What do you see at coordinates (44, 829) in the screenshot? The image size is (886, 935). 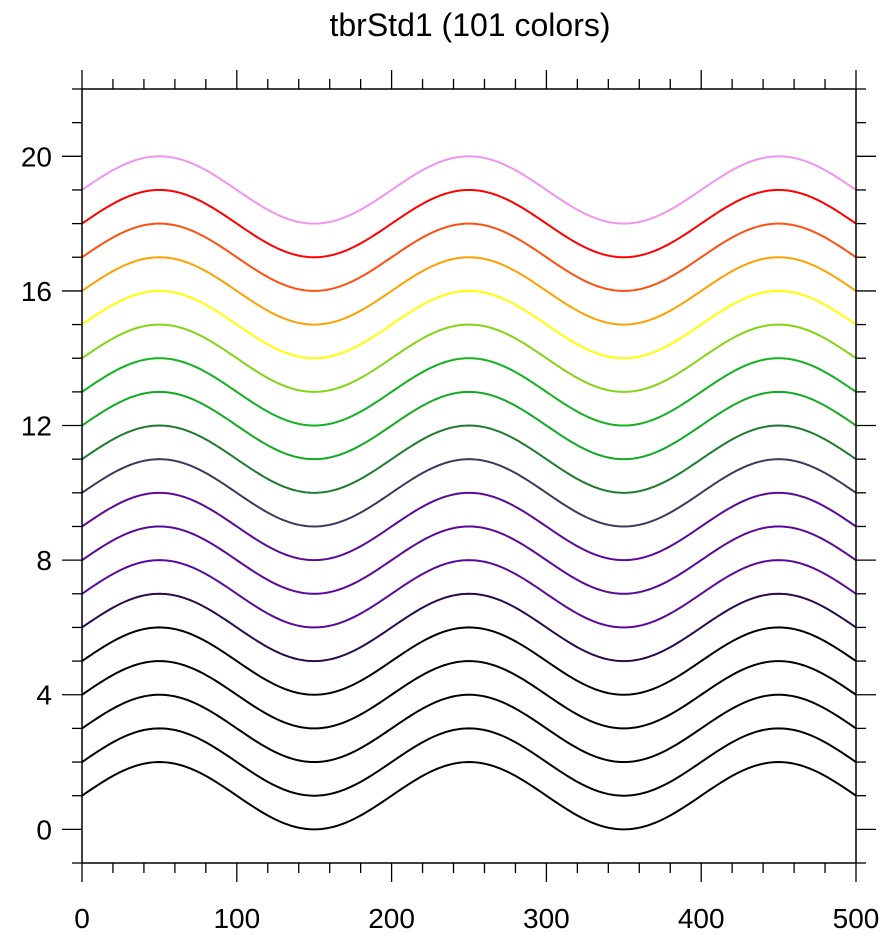 I see `y-tick-label: 0` at bounding box center [44, 829].